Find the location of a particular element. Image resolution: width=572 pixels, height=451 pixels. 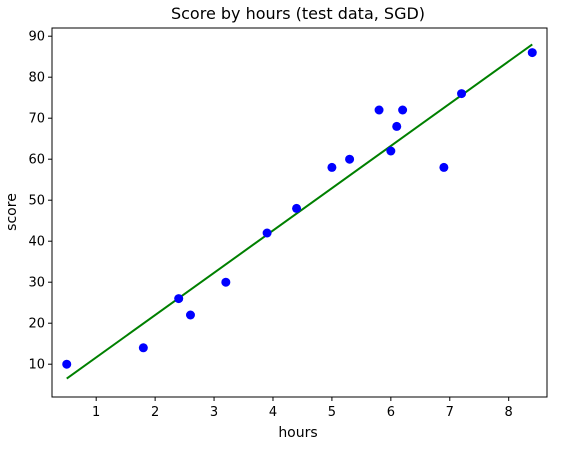

y-tick-label: 70 is located at coordinates (36, 119).